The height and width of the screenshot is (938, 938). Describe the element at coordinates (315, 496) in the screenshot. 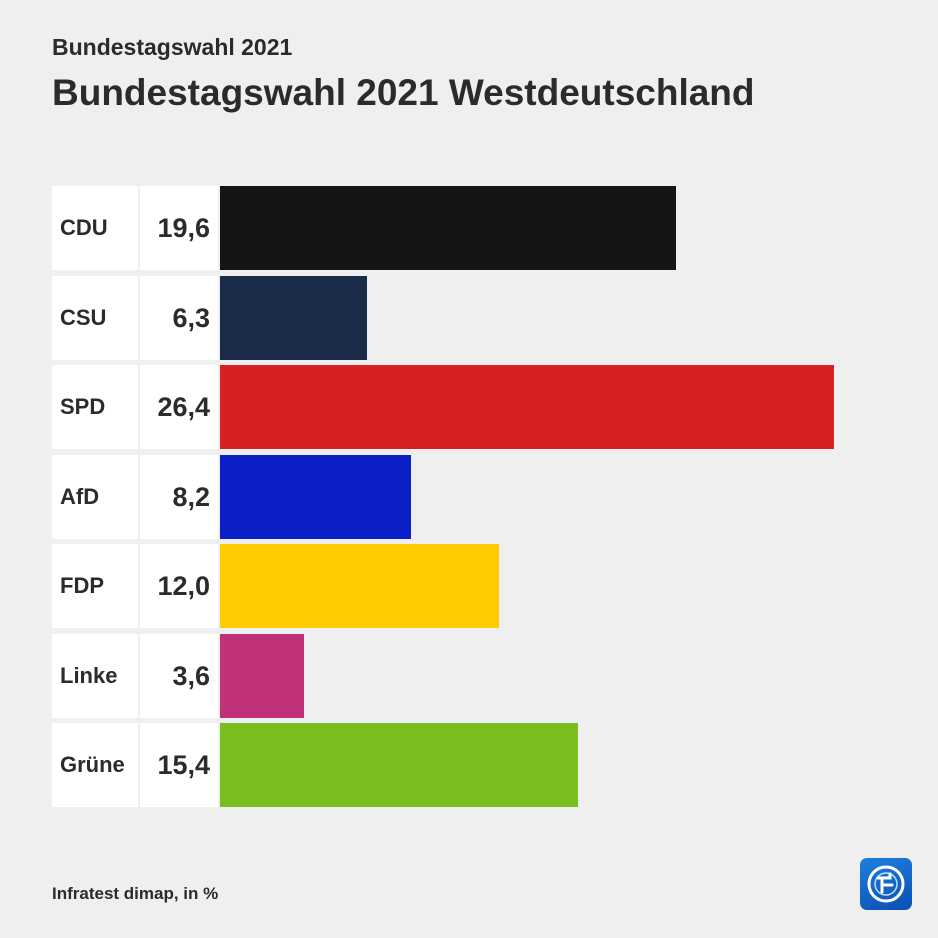

I see `bar-afd` at that location.